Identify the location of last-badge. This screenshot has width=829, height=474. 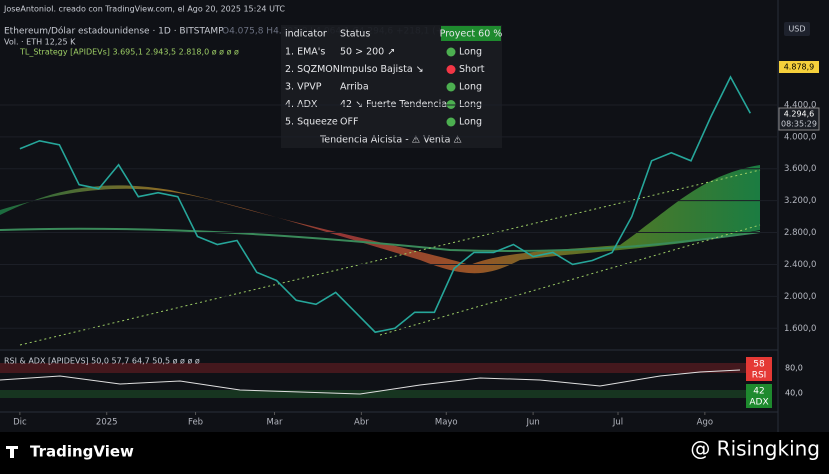
(799, 119).